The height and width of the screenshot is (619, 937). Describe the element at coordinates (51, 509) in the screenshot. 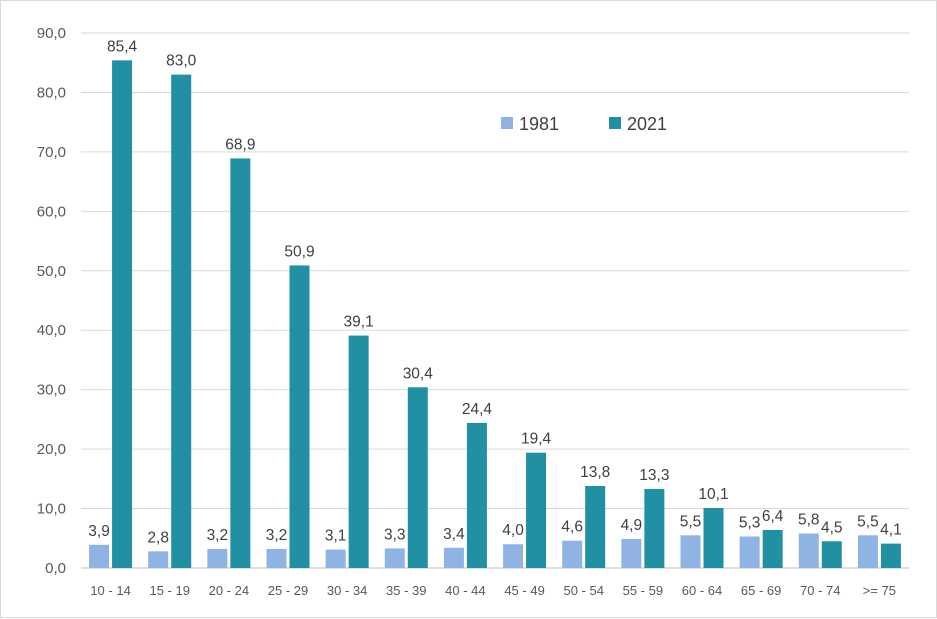

I see `y-tick-label: 10,0` at that location.